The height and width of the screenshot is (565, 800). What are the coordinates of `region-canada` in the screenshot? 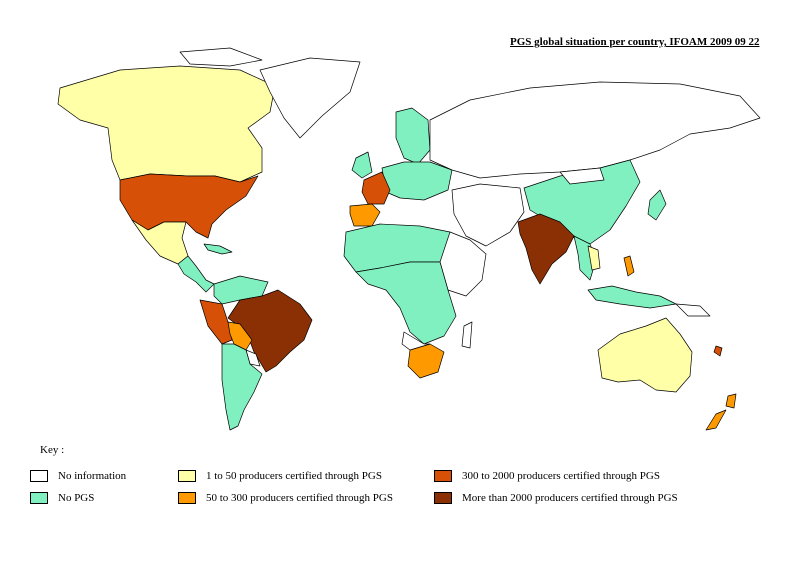 It's located at (166, 124).